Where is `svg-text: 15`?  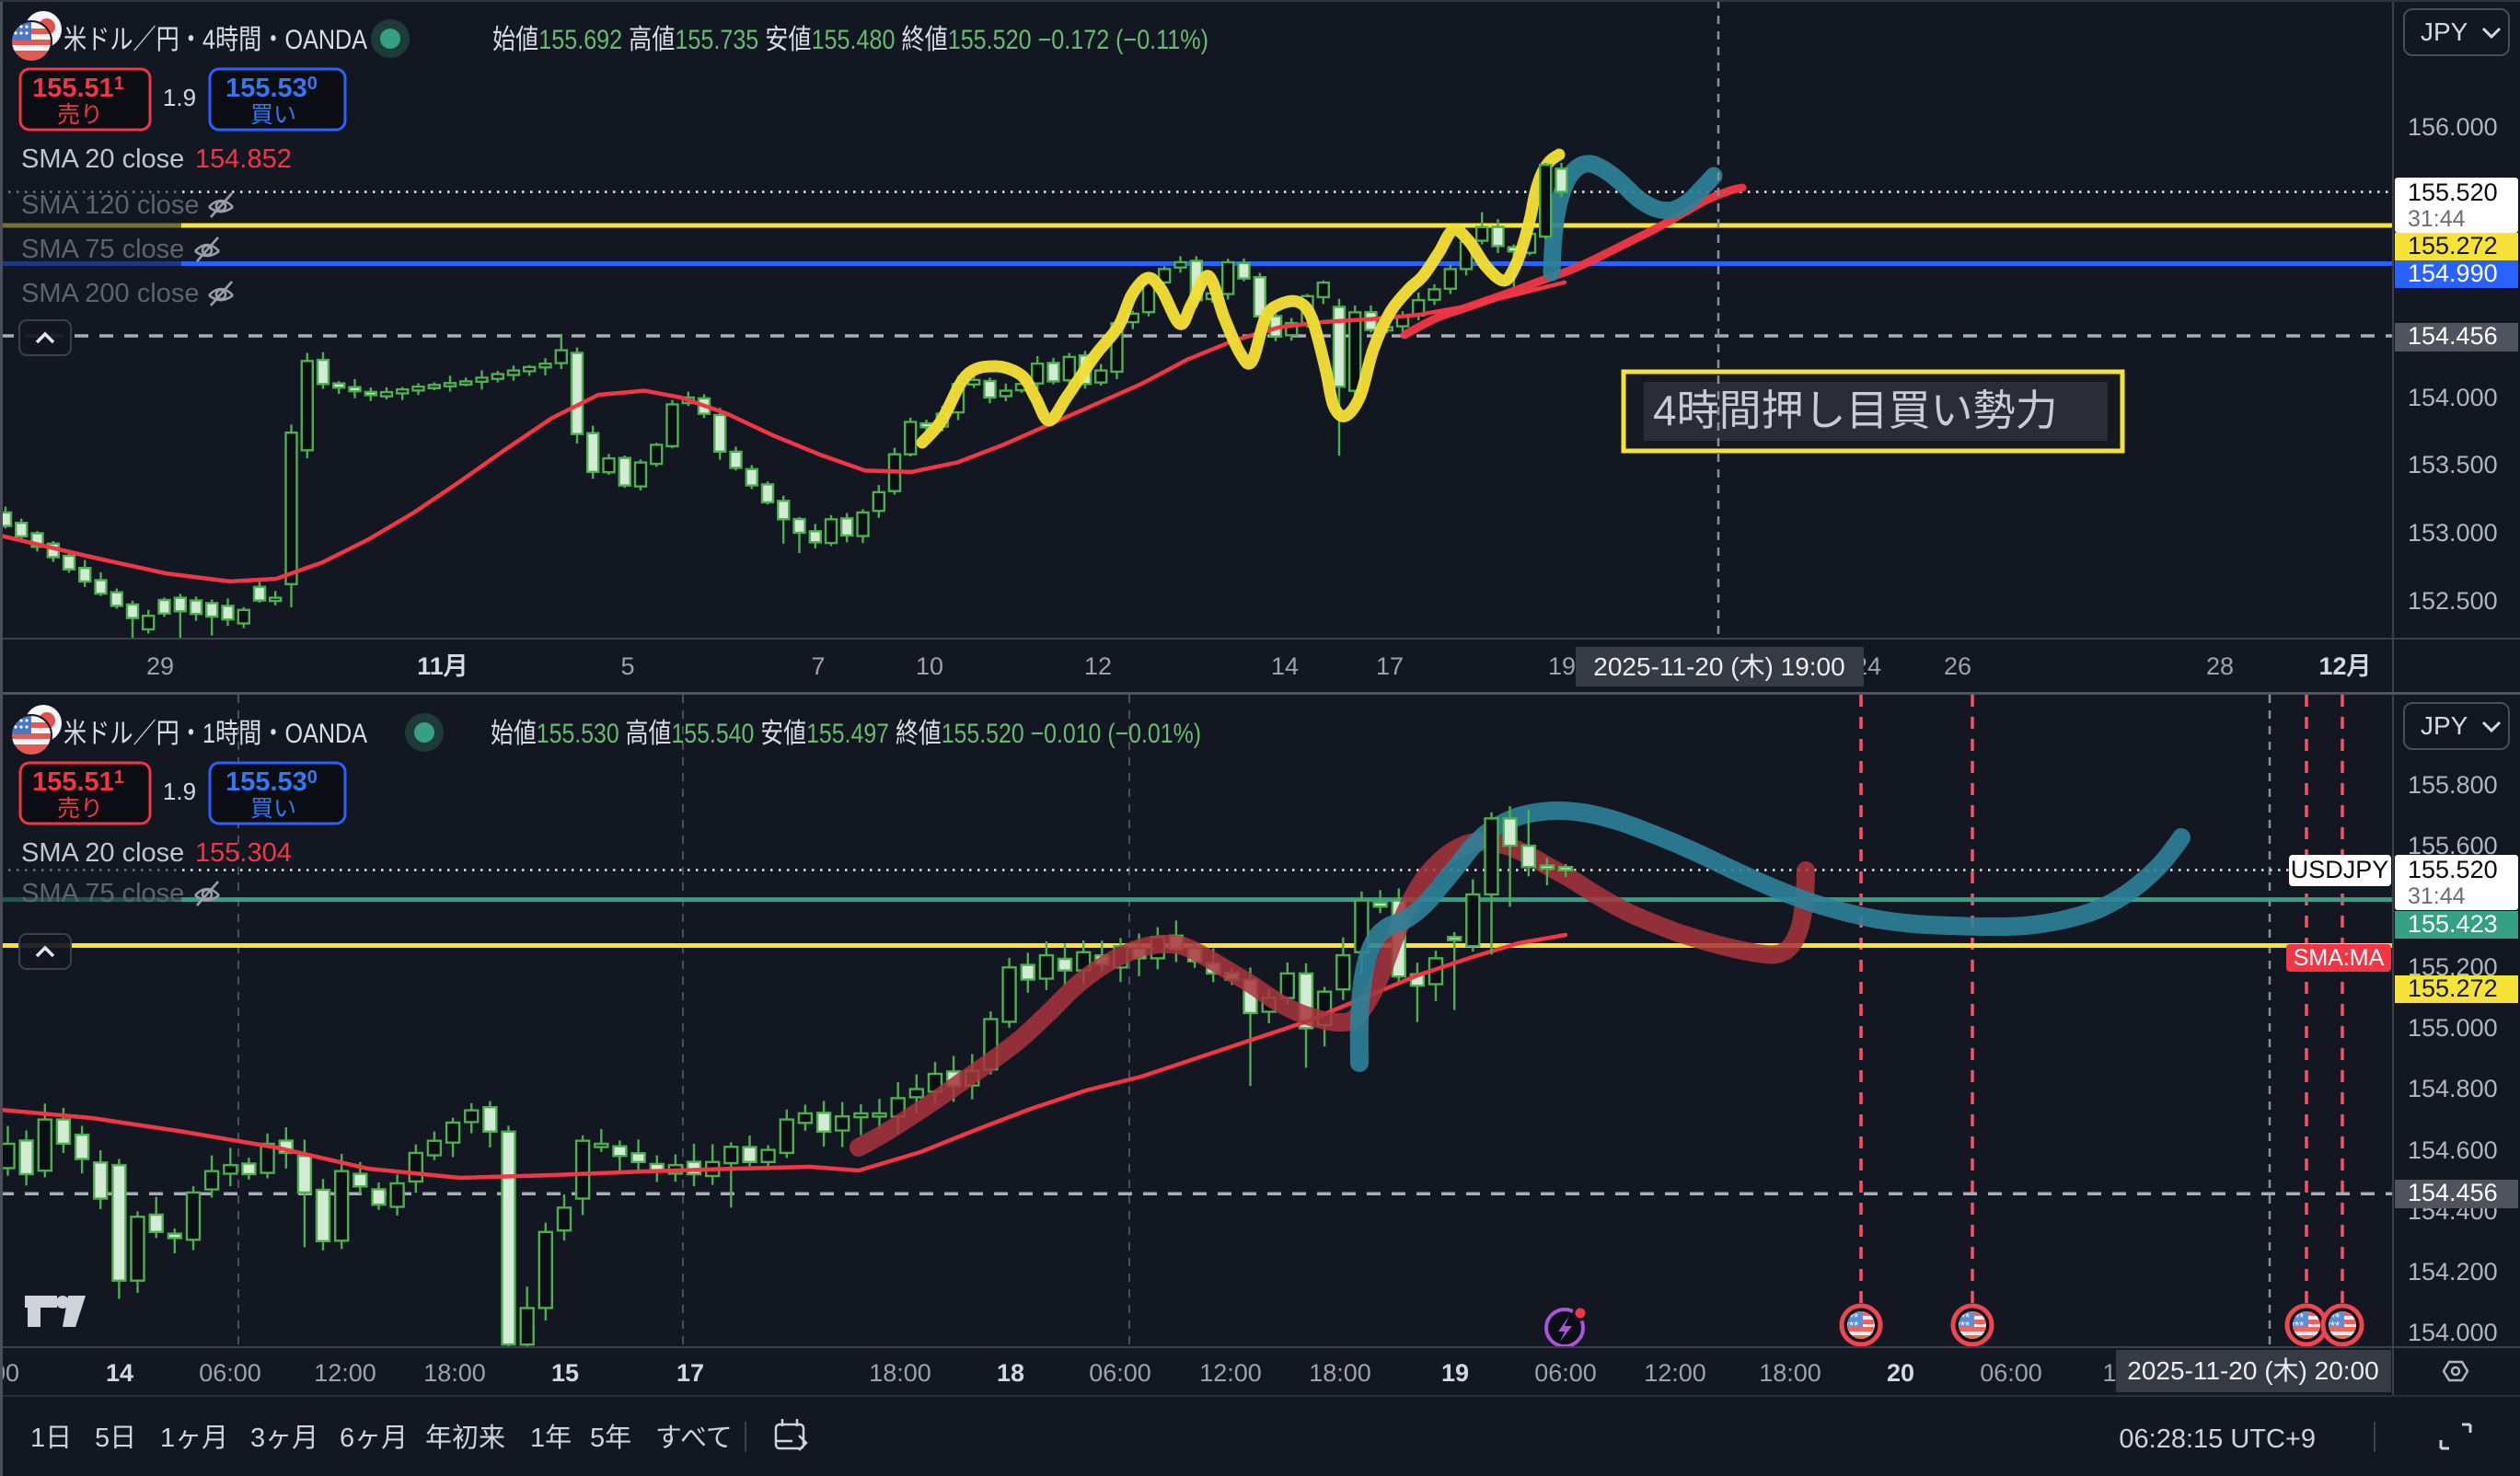
svg-text: 15 is located at coordinates (565, 1373).